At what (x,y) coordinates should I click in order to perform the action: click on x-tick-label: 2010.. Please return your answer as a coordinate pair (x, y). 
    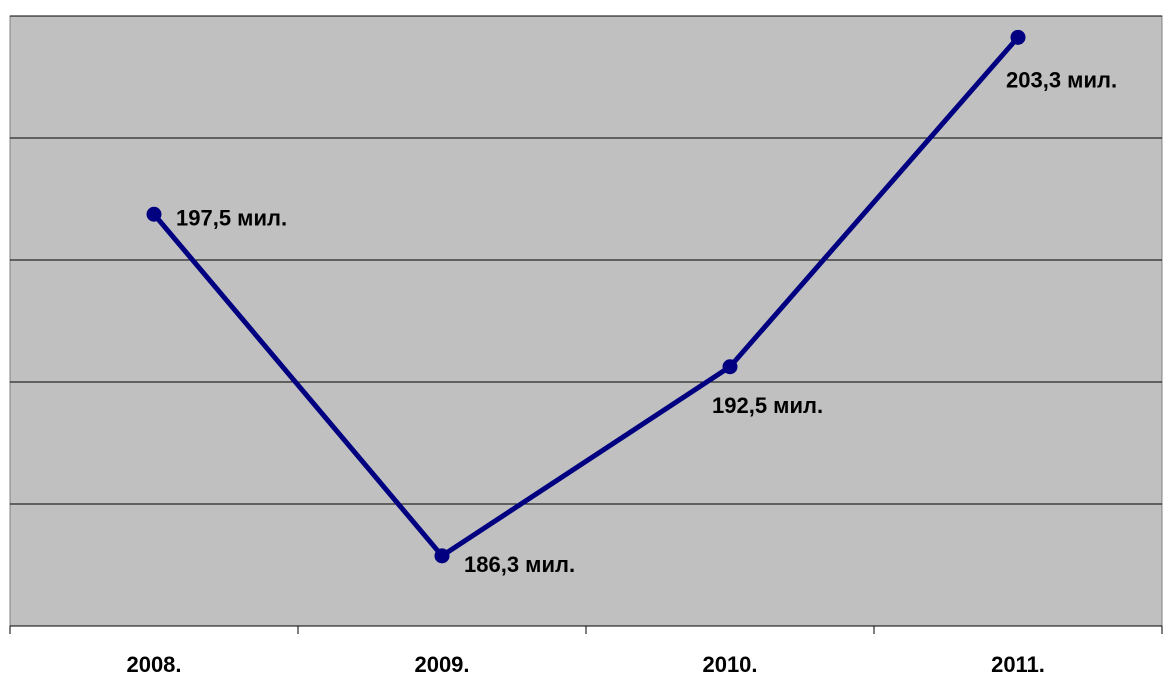
    Looking at the image, I should click on (729, 664).